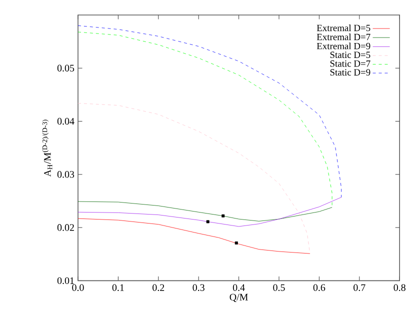 This screenshot has height=322, width=418. What do you see at coordinates (65, 280) in the screenshot?
I see `y-tick-label: 0.01` at bounding box center [65, 280].